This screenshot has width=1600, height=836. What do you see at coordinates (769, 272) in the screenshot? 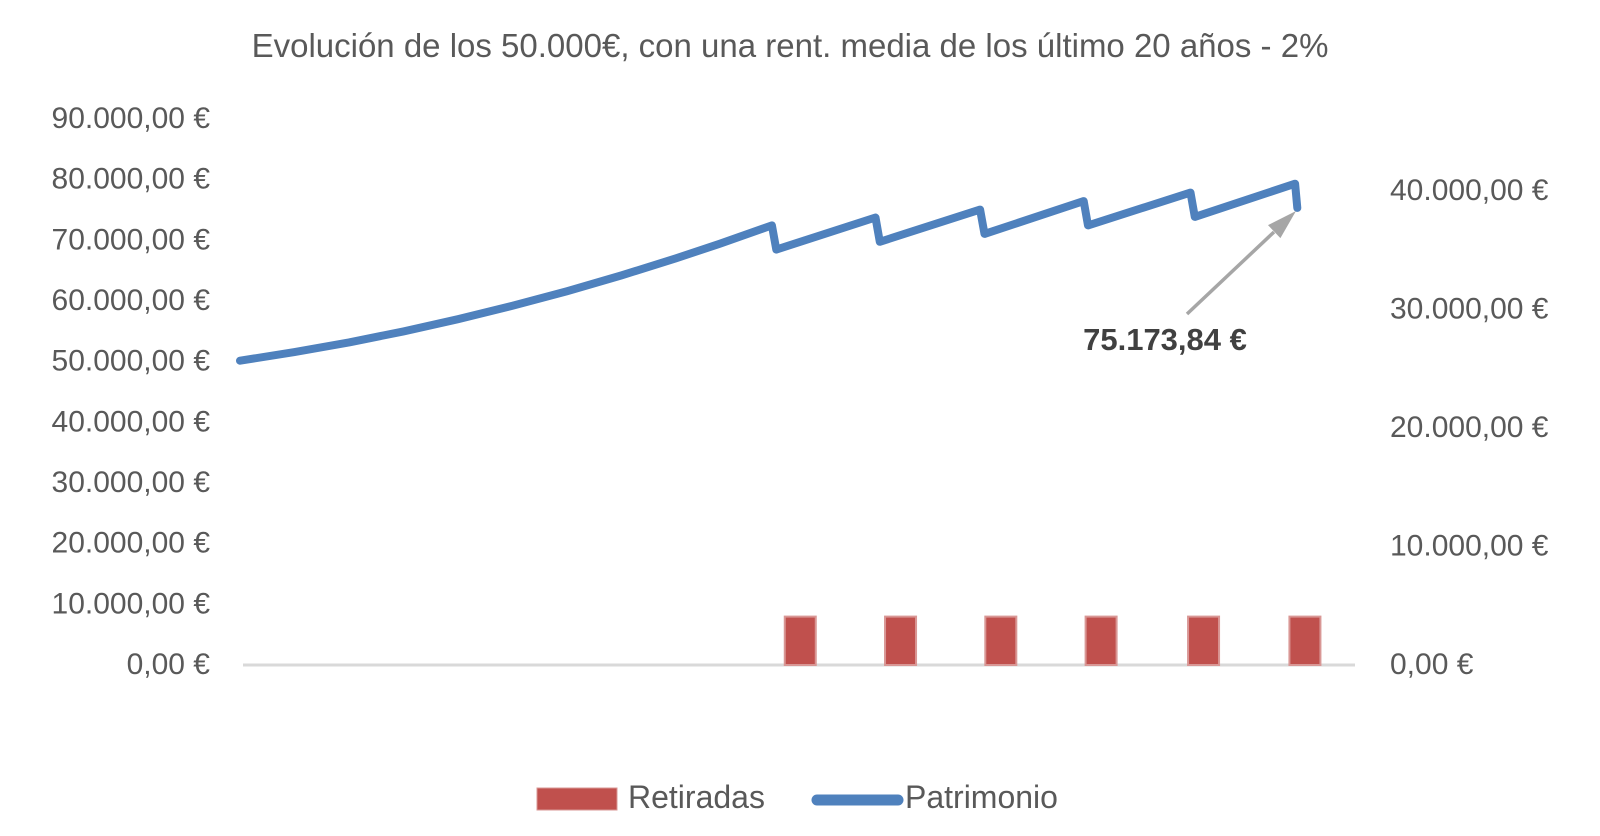
I see `patrimonio-line` at bounding box center [769, 272].